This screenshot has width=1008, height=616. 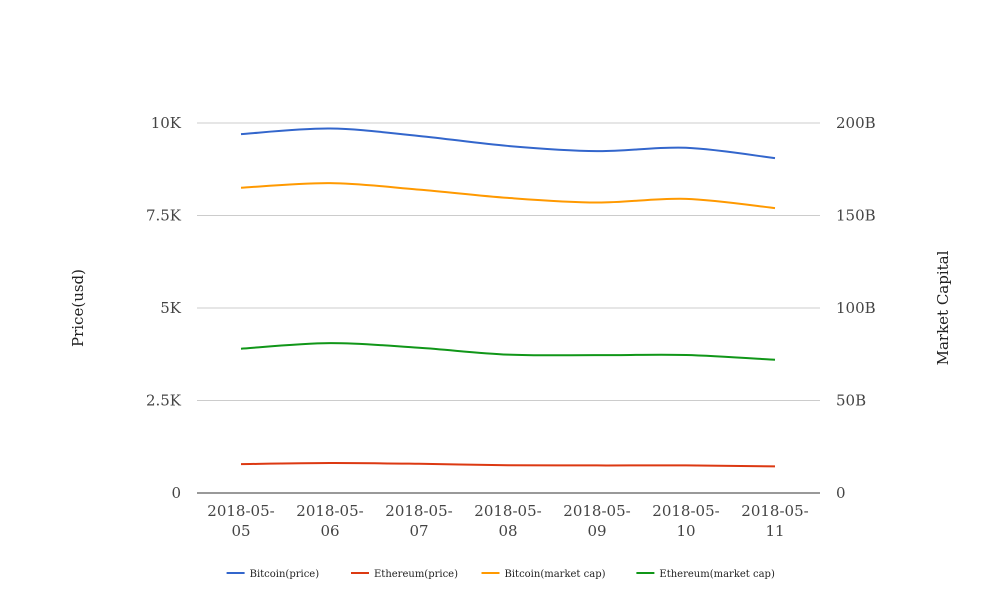 I want to click on series-line-ethereum-market-cap, so click(x=508, y=351).